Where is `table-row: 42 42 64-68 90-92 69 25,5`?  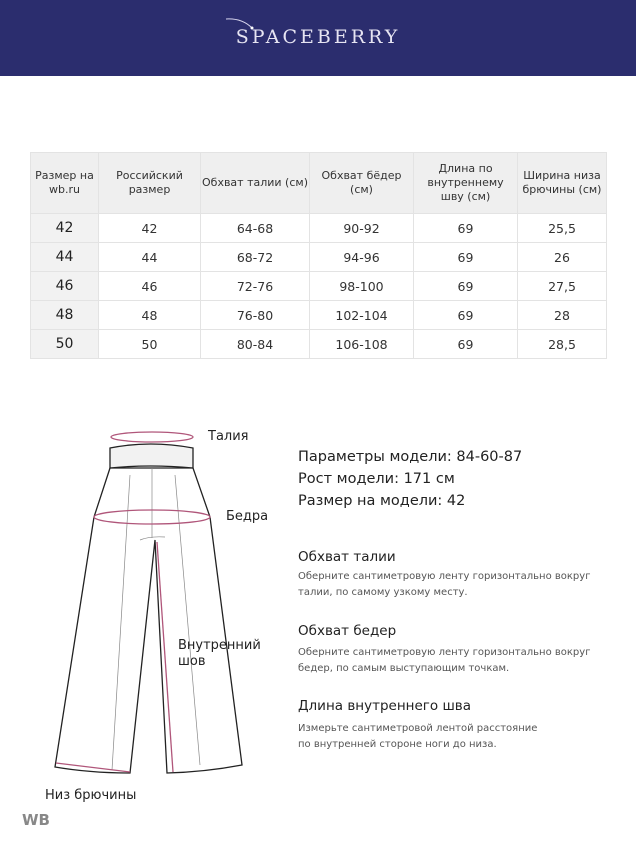
table-row: 42 42 64-68 90-92 69 25,5 is located at coordinates (318, 228).